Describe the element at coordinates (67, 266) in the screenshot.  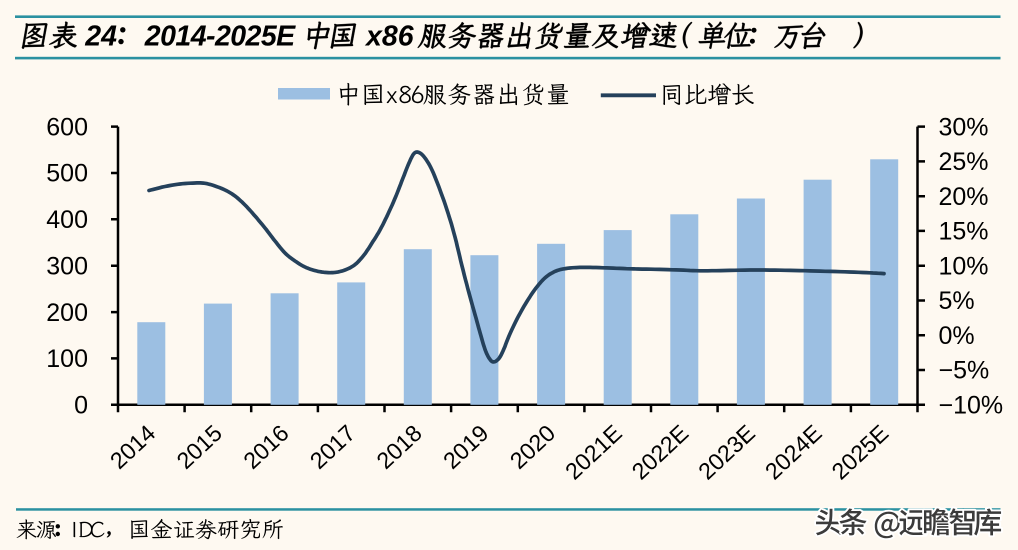
I see `svg-text: 300` at that location.